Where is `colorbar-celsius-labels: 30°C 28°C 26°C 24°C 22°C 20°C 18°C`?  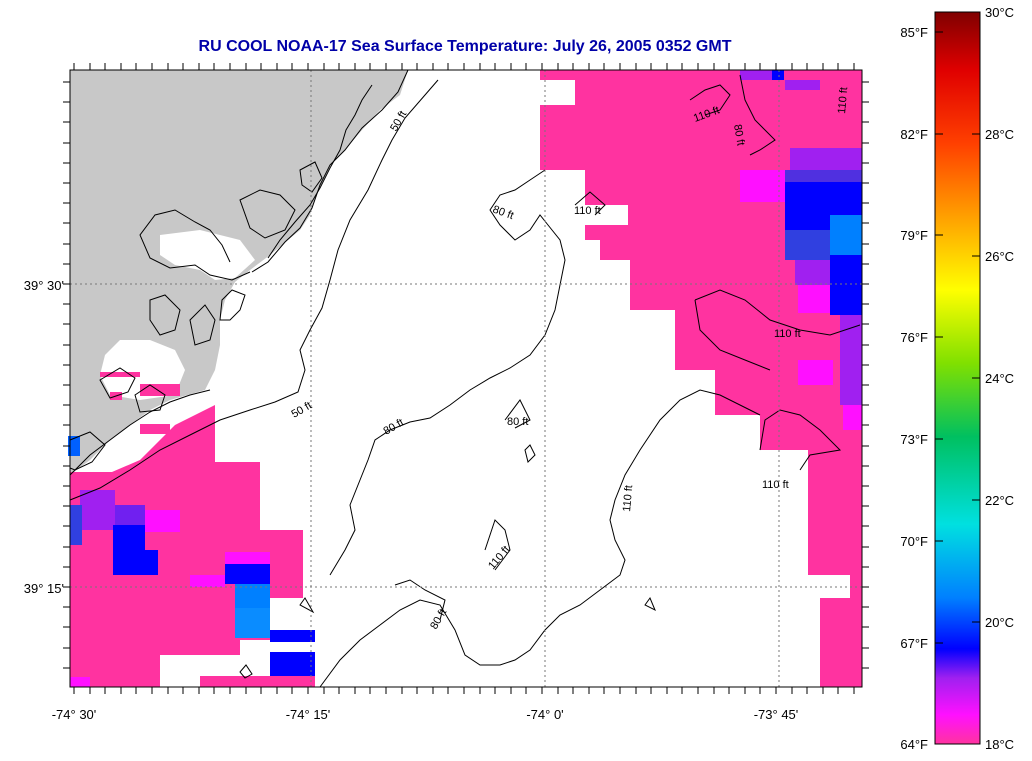 colorbar-celsius-labels: 30°C 28°C 26°C 24°C 22°C 20°C 18°C is located at coordinates (999, 378).